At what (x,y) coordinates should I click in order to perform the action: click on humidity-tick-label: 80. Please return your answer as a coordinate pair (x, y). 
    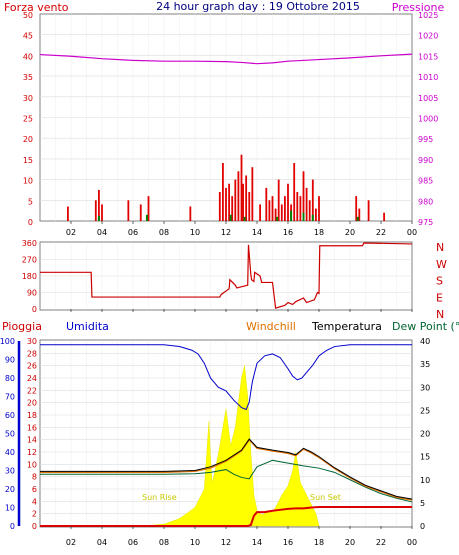
    Looking at the image, I should click on (10, 378).